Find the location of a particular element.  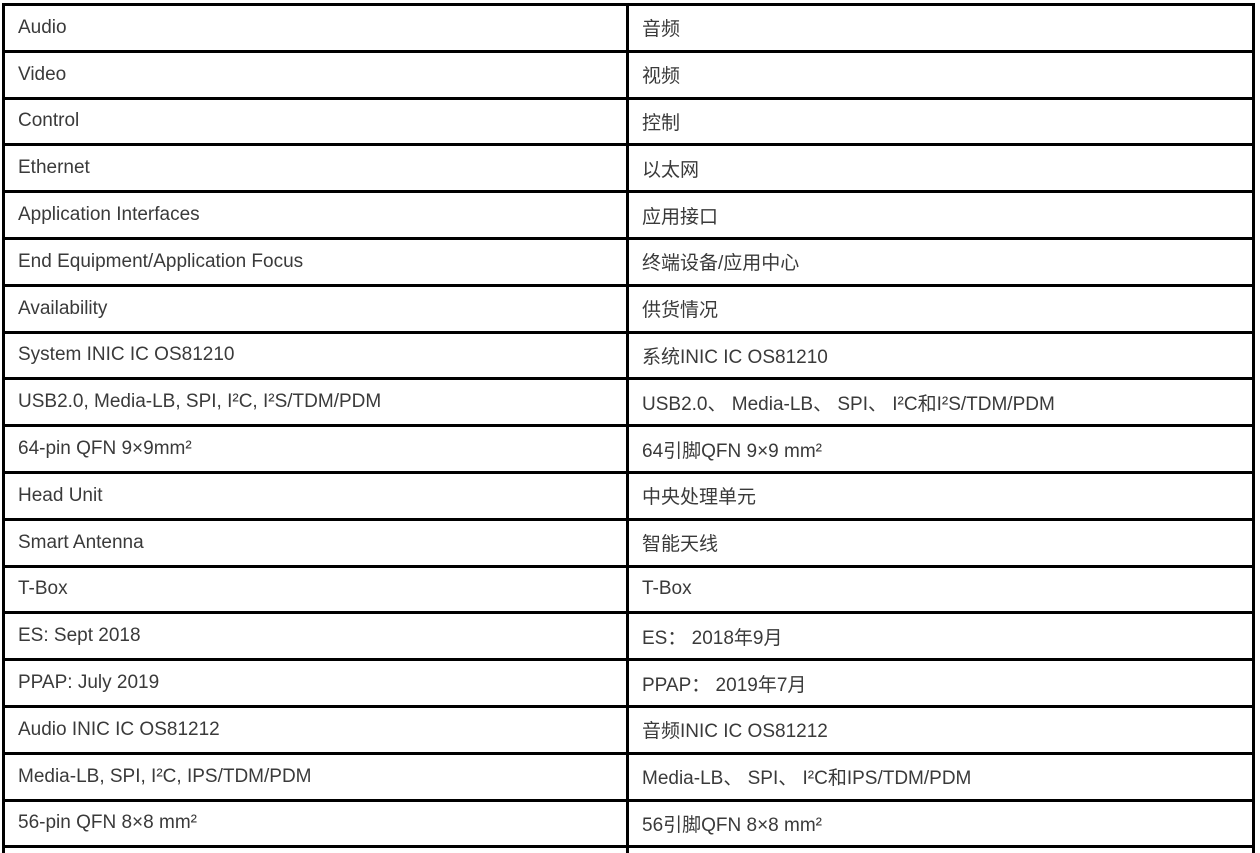

table-row: Application Interfaces 应用接口 is located at coordinates (628, 216).